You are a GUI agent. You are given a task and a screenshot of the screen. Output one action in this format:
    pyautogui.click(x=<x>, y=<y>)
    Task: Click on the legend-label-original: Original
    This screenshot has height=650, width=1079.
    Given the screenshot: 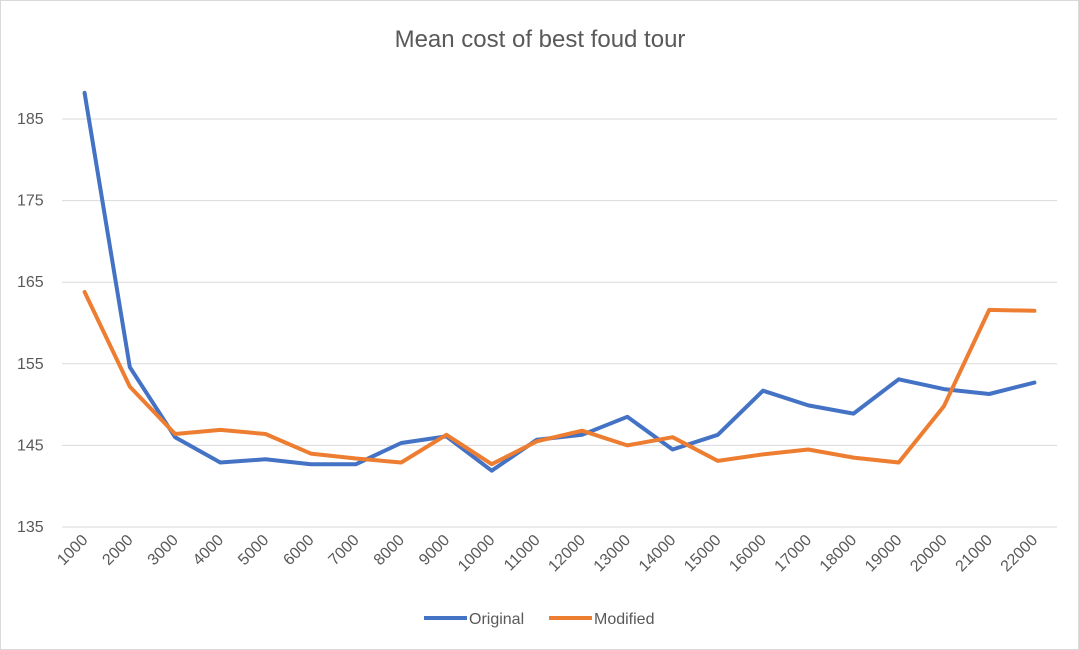 What is the action you would take?
    pyautogui.click(x=496, y=619)
    